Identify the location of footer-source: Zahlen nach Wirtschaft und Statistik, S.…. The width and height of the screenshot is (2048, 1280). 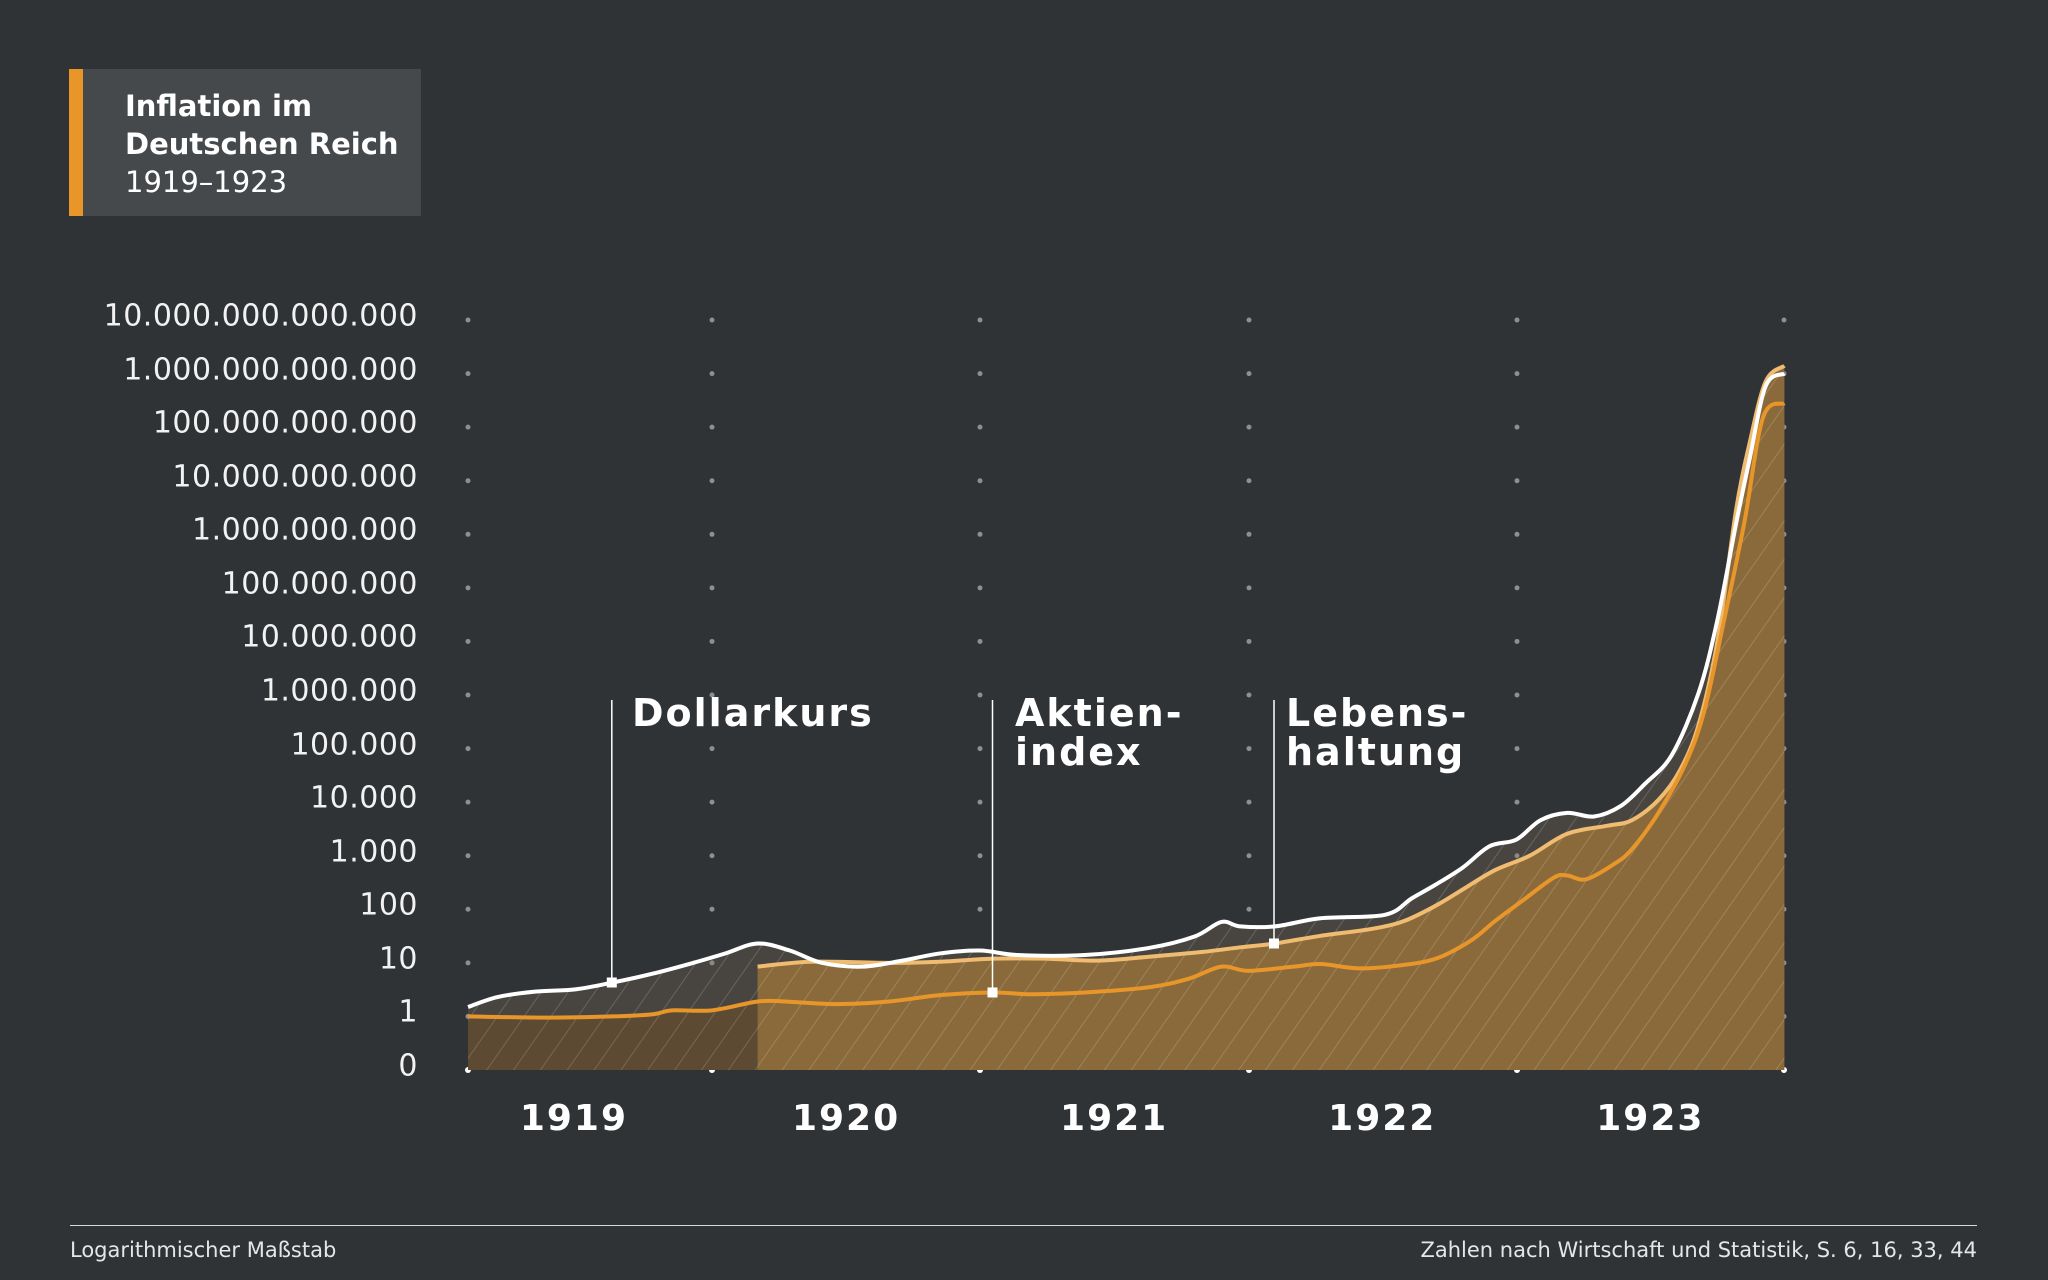
(1698, 1250).